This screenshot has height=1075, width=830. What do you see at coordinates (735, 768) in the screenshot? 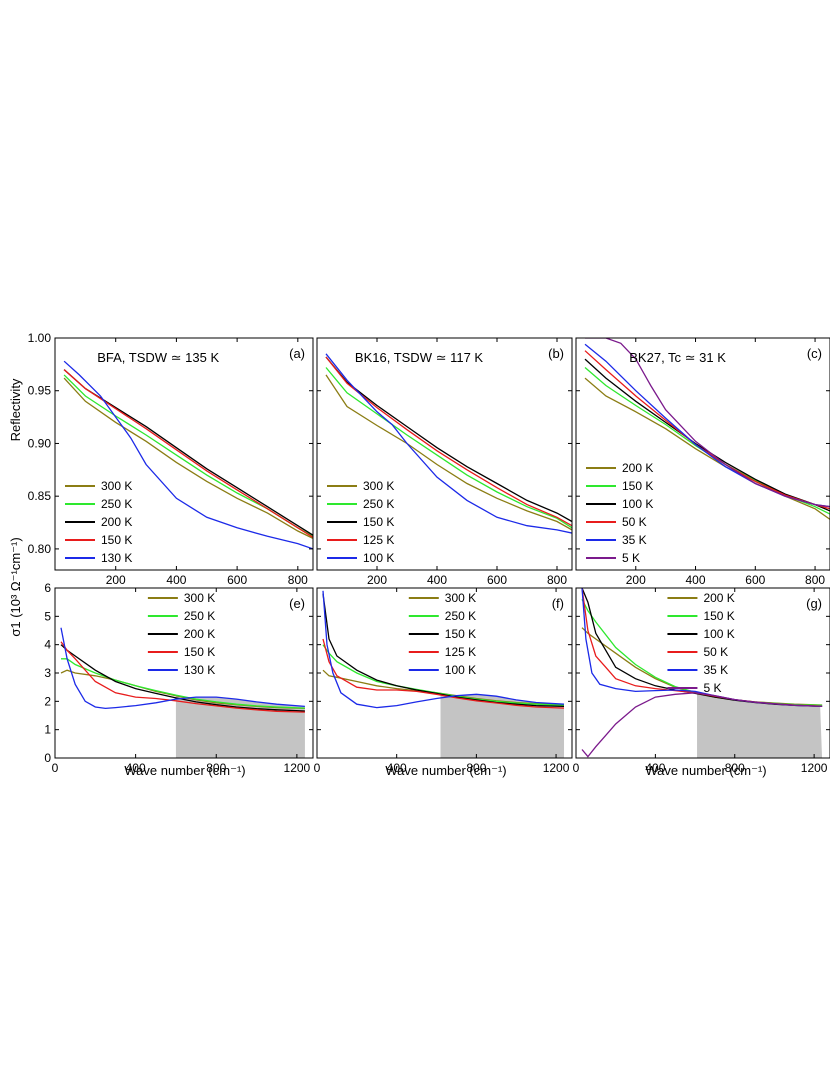
I see `x-tick-label-g: 800` at bounding box center [735, 768].